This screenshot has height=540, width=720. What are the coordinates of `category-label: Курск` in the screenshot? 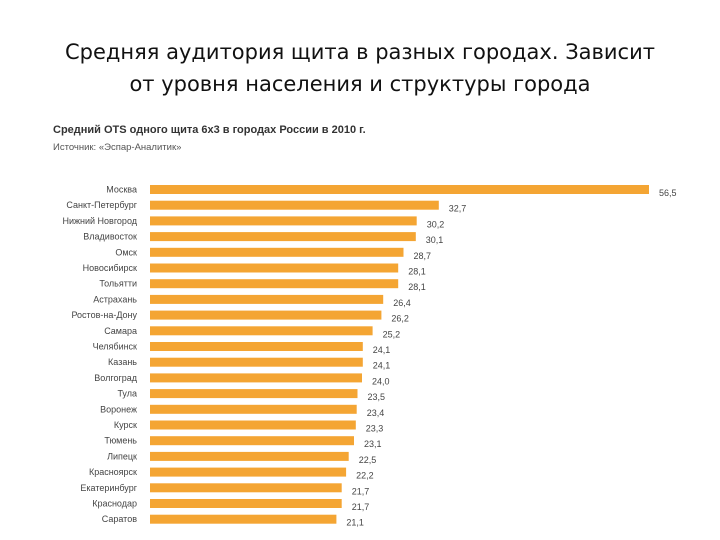 It's located at (125, 425).